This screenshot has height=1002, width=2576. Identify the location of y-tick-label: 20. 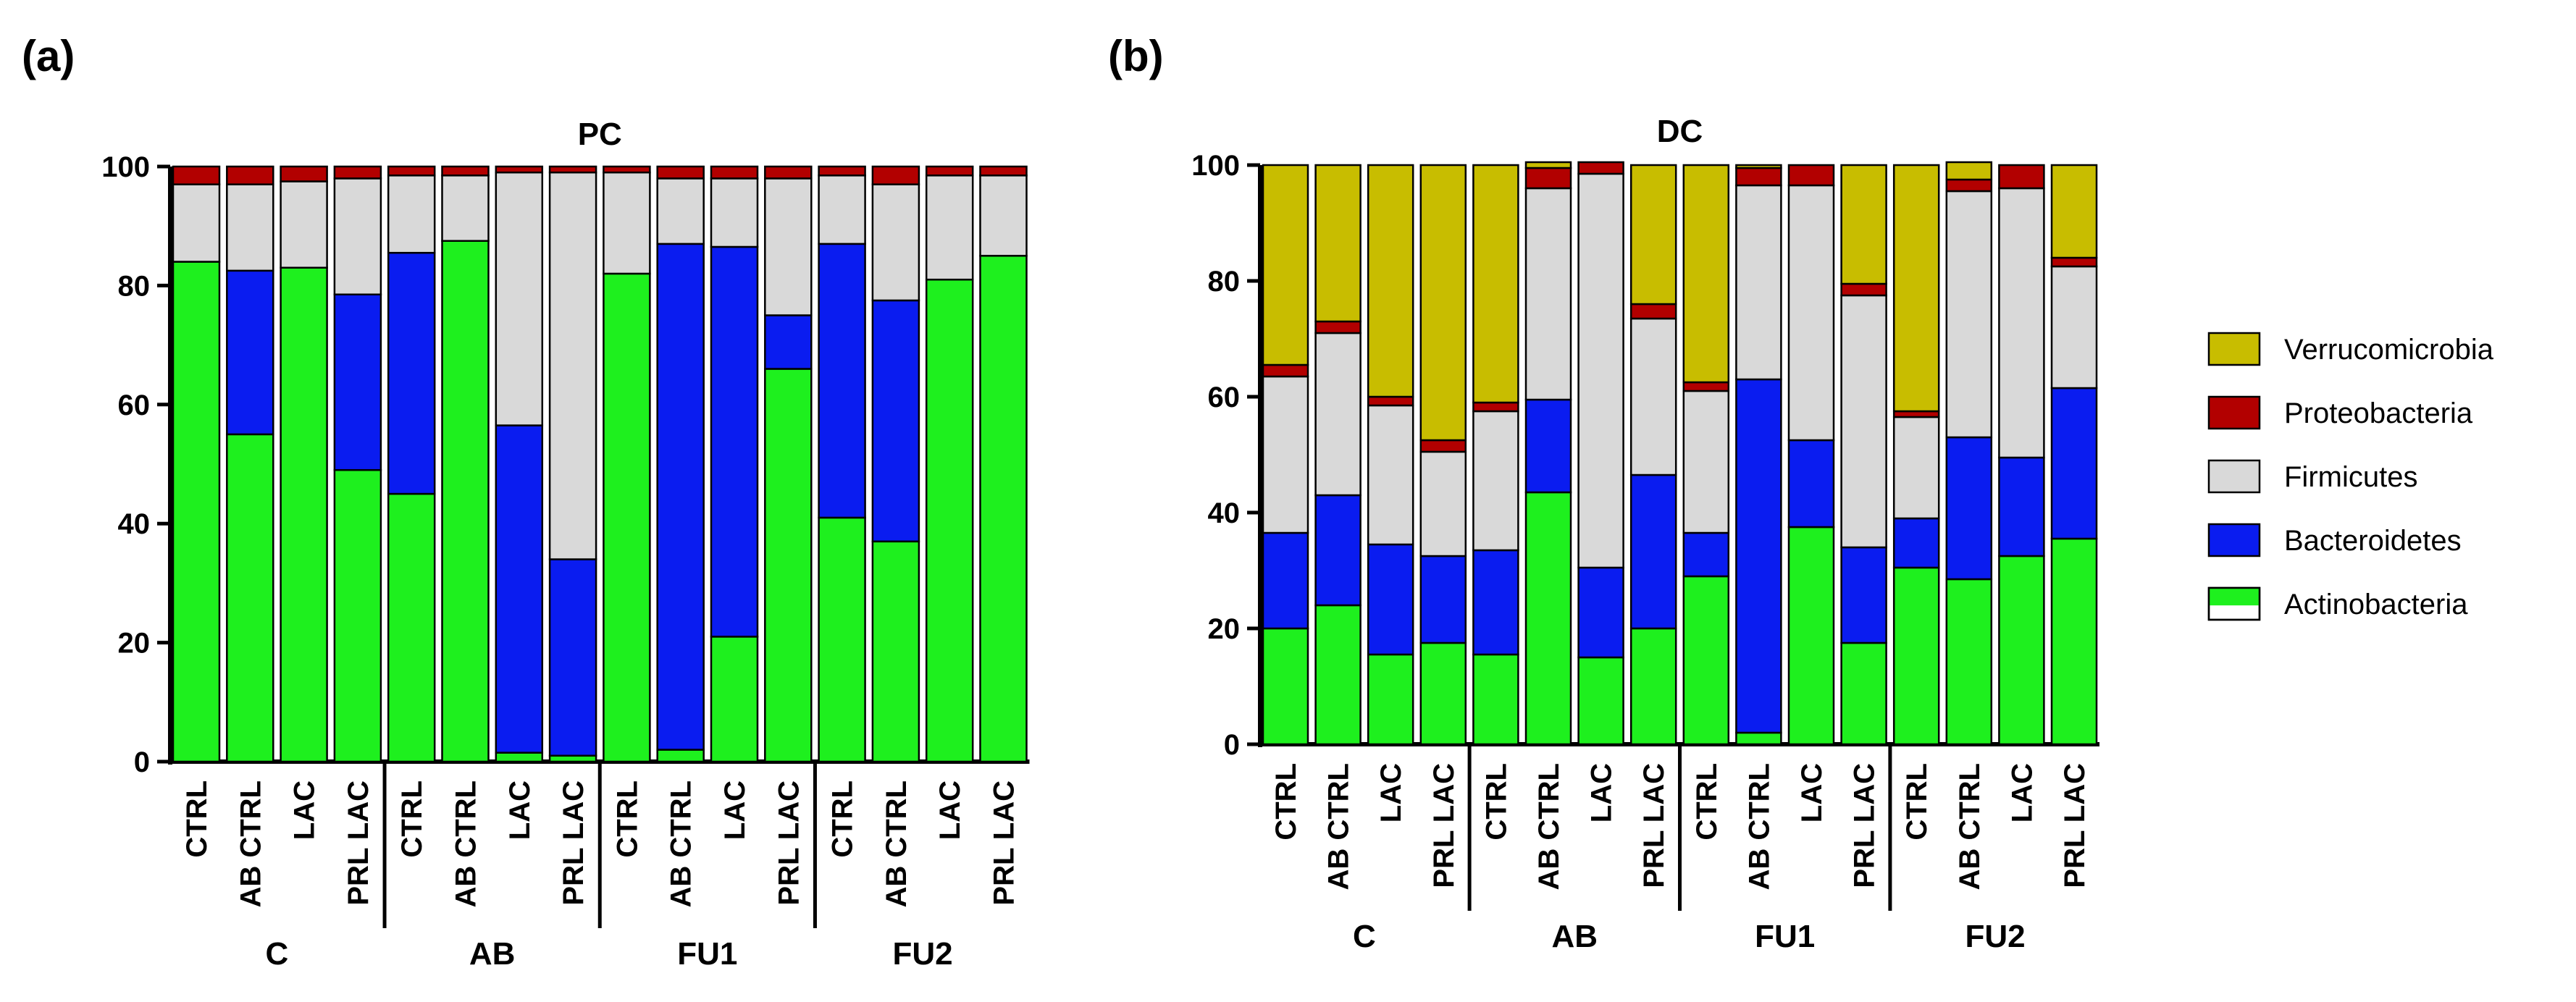
(1224, 629).